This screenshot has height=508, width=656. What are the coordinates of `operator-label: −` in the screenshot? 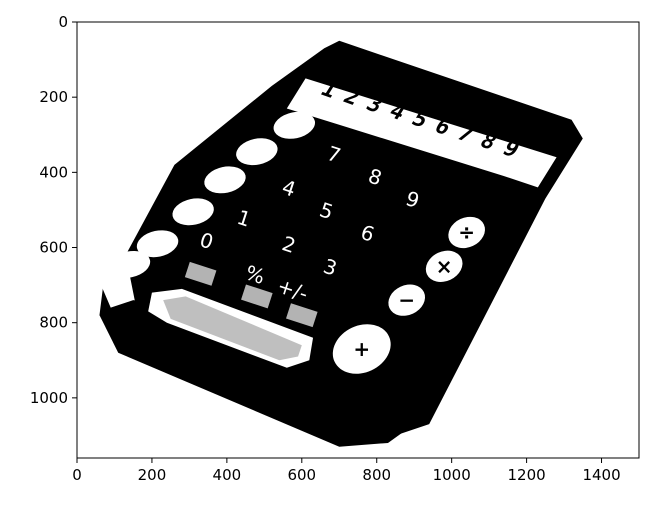 It's located at (406, 300).